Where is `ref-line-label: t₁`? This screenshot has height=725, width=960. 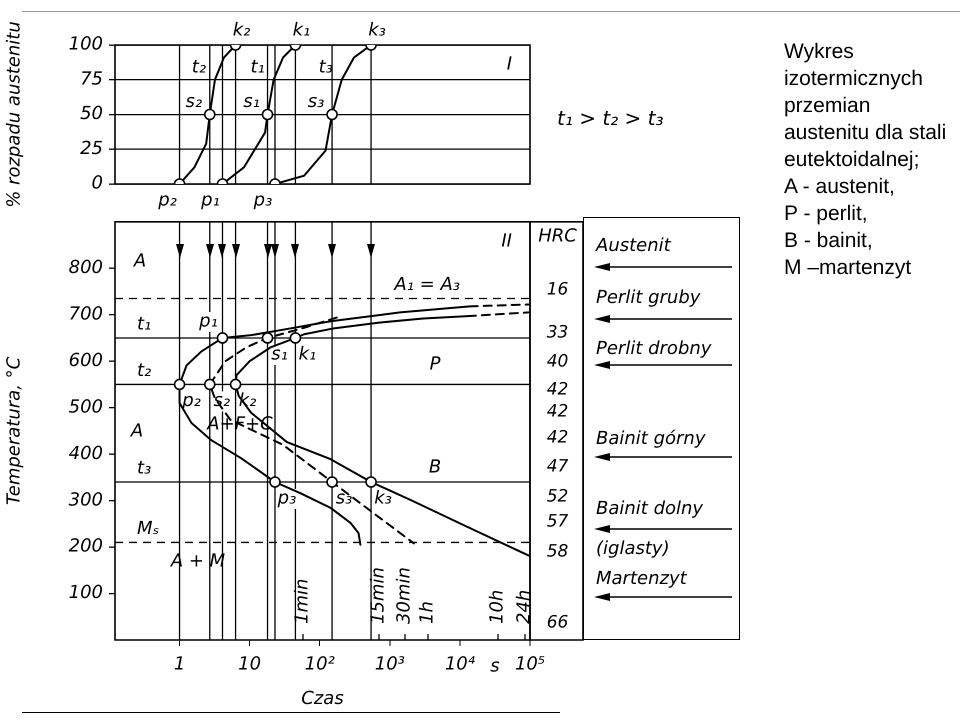
ref-line-label: t₁ is located at coordinates (144, 324).